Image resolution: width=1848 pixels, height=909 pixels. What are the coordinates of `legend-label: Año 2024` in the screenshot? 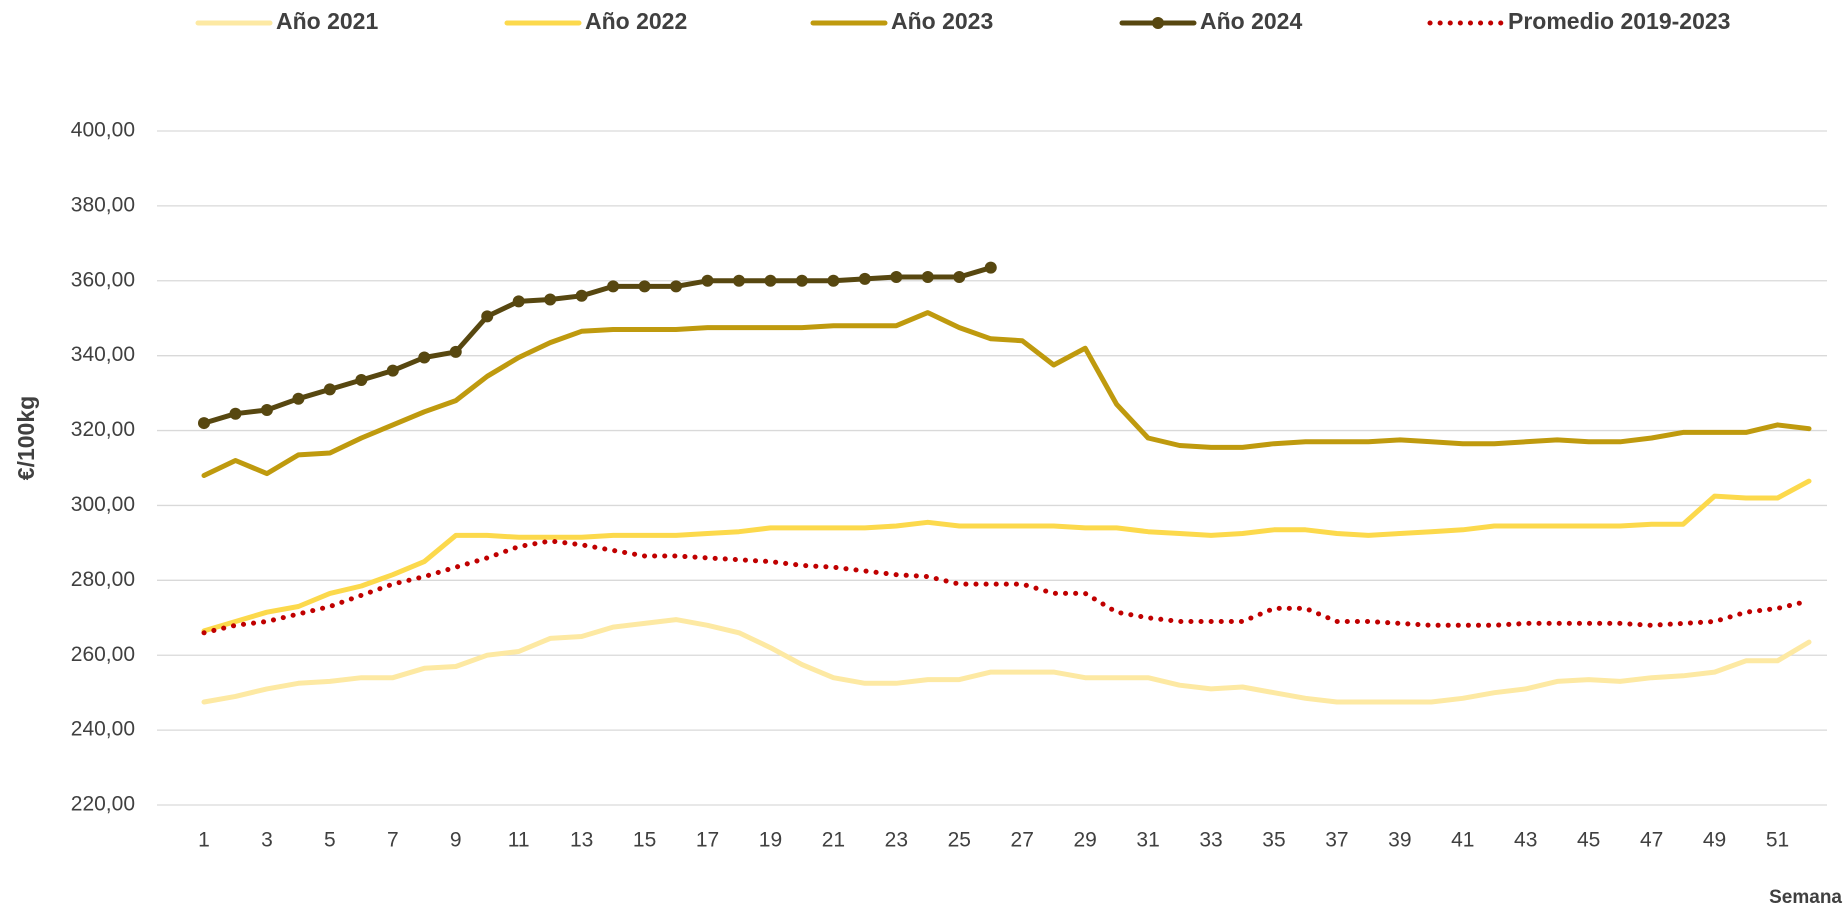 It's located at (1251, 21).